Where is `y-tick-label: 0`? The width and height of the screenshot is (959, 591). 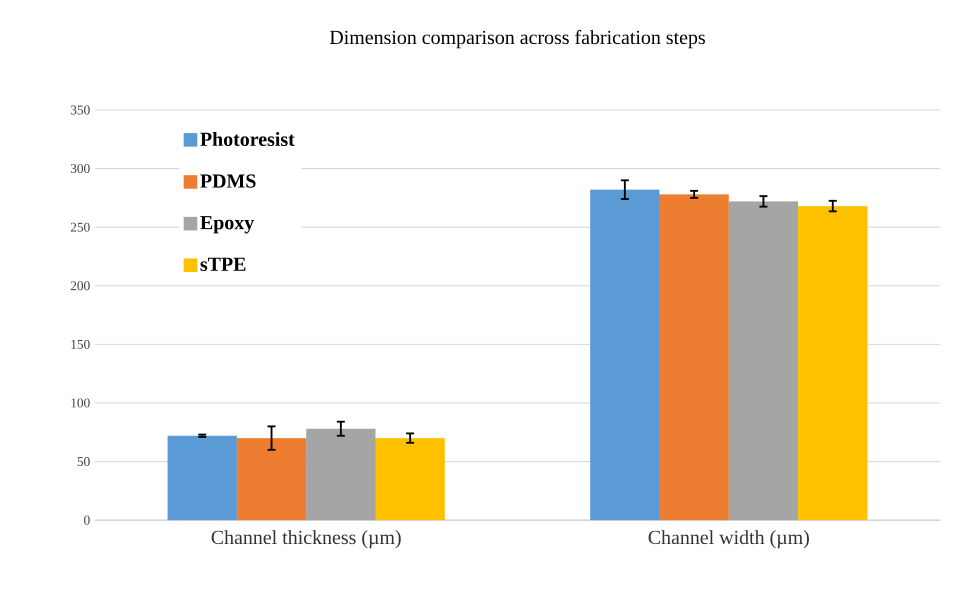
y-tick-label: 0 is located at coordinates (87, 520).